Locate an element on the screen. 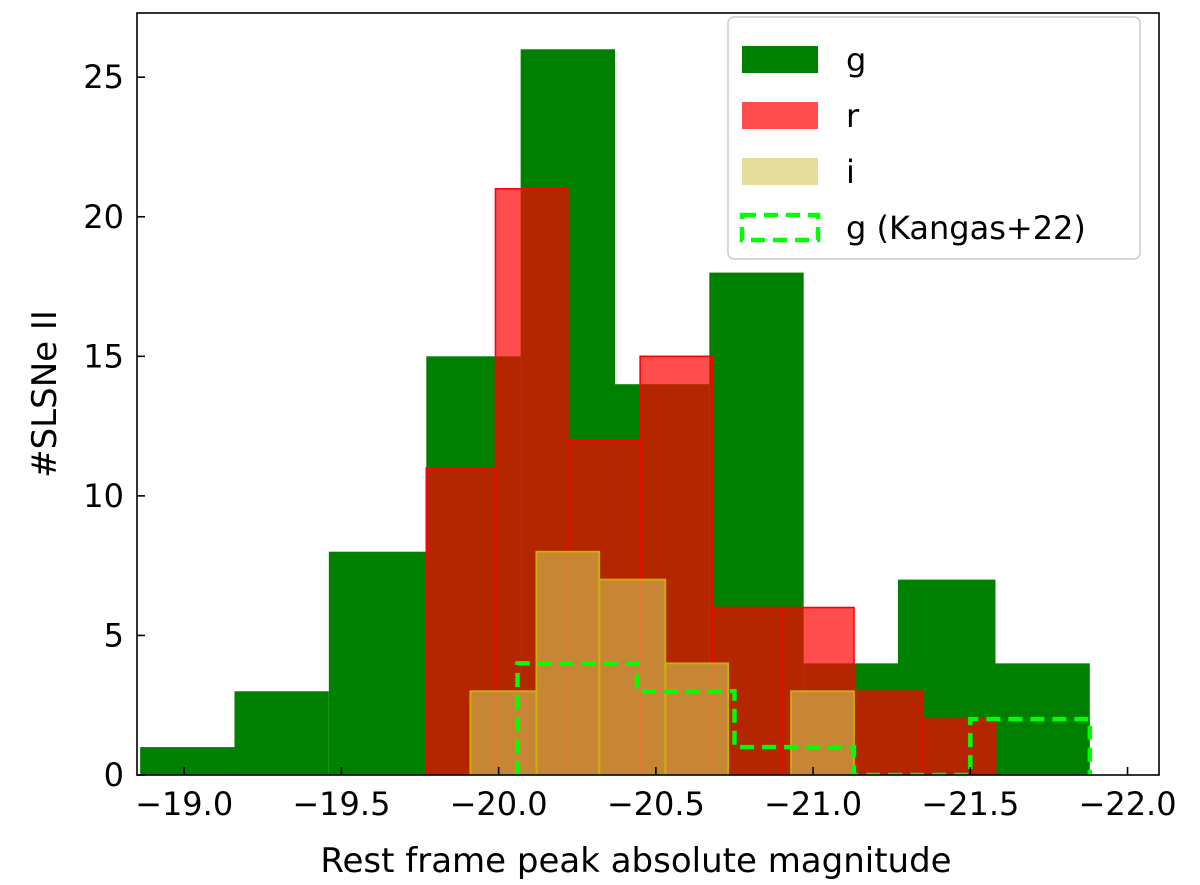 This screenshot has height=885, width=1200. step-layer is located at coordinates (804, 718).